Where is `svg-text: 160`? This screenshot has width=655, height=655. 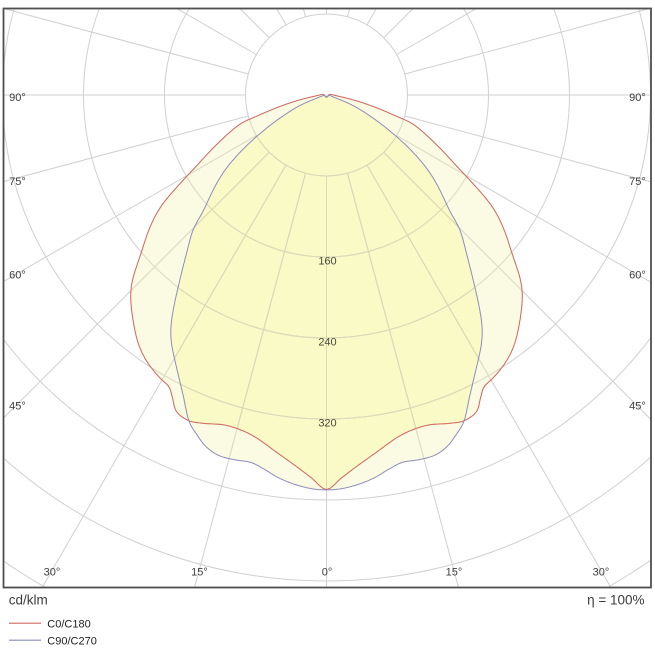 svg-text: 160 is located at coordinates (327, 262).